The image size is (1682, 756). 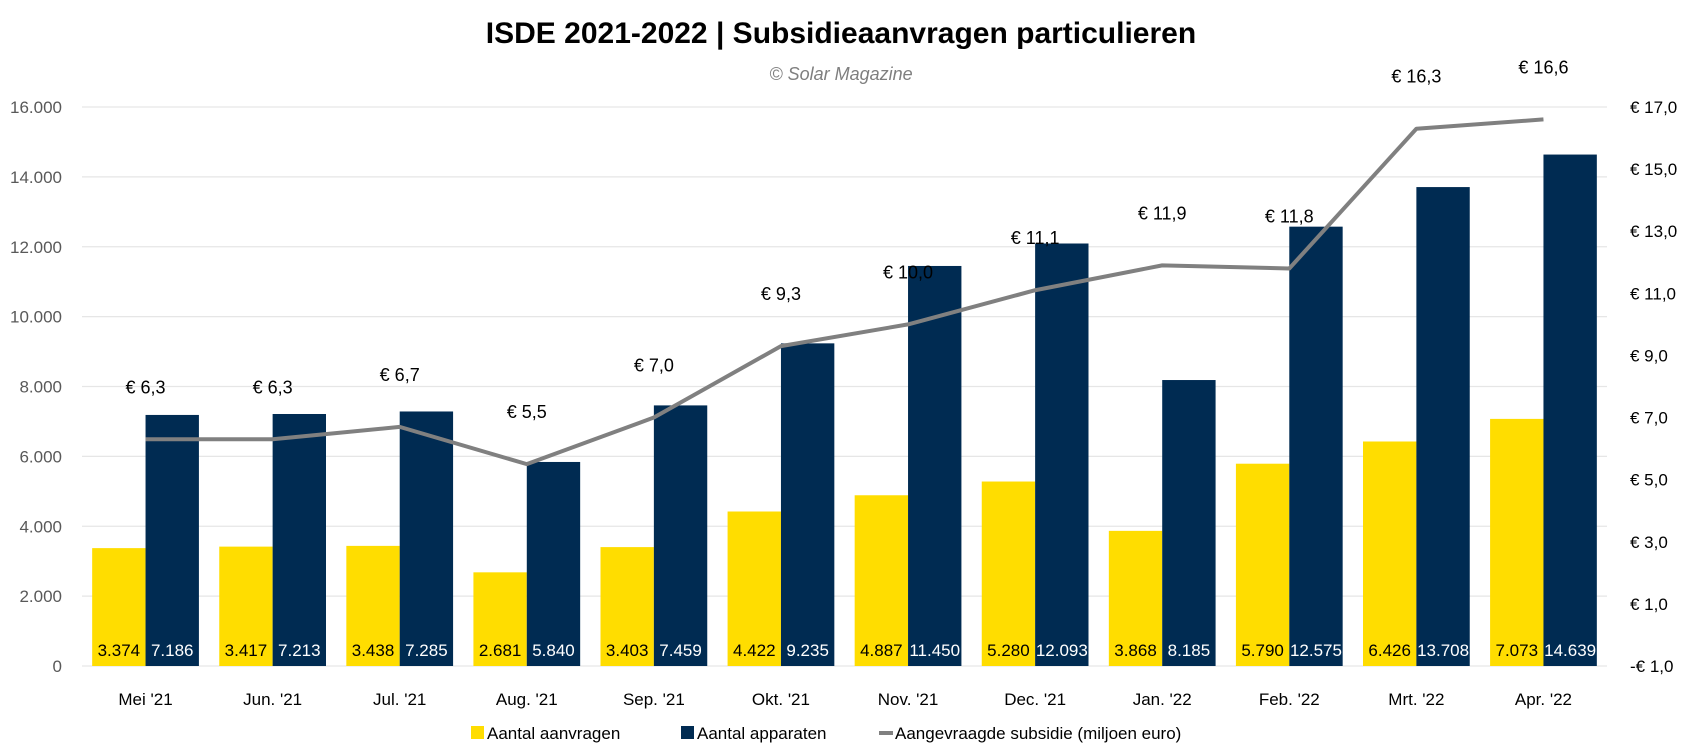 I want to click on y-right-tick-label: € 15,0, so click(x=1653, y=169).